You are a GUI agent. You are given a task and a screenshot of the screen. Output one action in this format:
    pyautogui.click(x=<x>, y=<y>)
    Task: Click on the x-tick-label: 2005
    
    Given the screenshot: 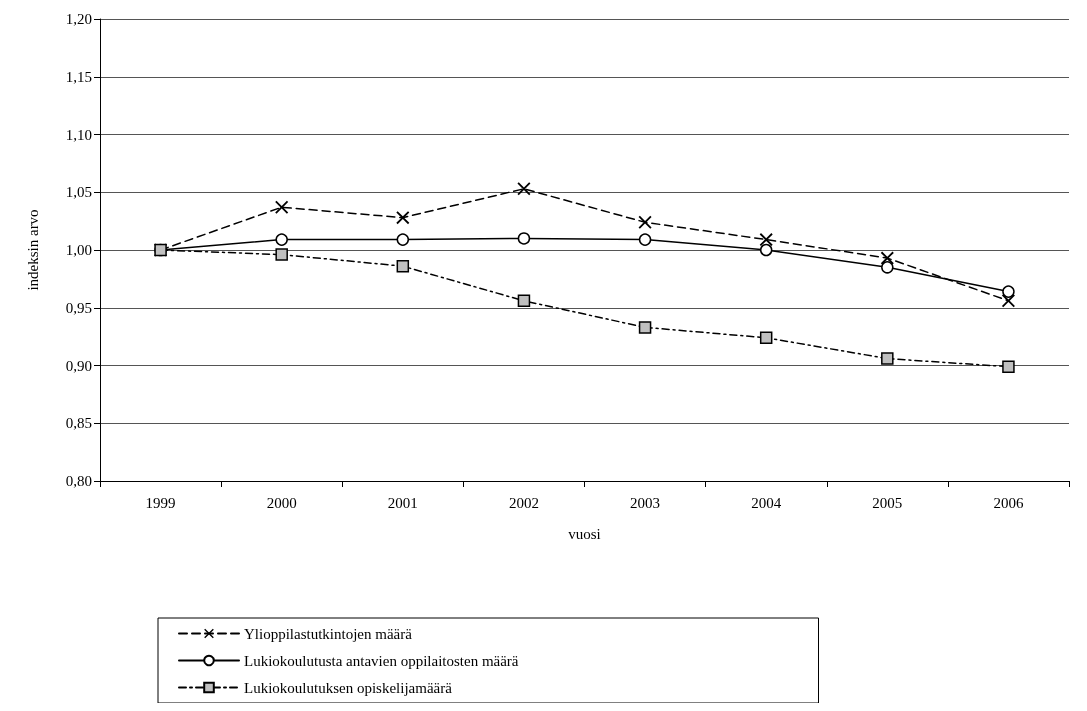 What is the action you would take?
    pyautogui.click(x=887, y=502)
    